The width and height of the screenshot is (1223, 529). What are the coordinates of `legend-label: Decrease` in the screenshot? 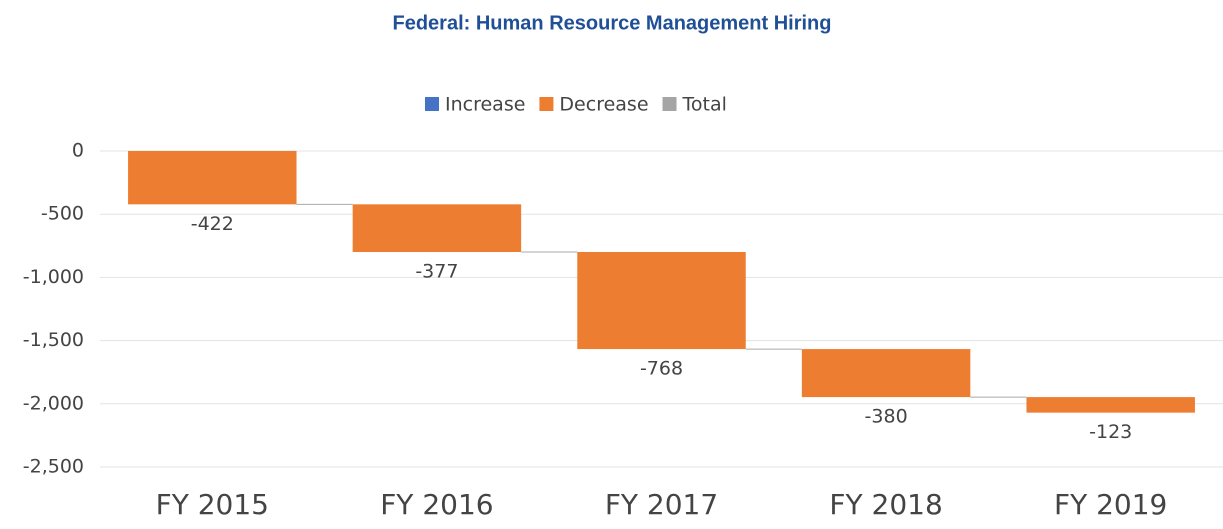 It's located at (603, 105).